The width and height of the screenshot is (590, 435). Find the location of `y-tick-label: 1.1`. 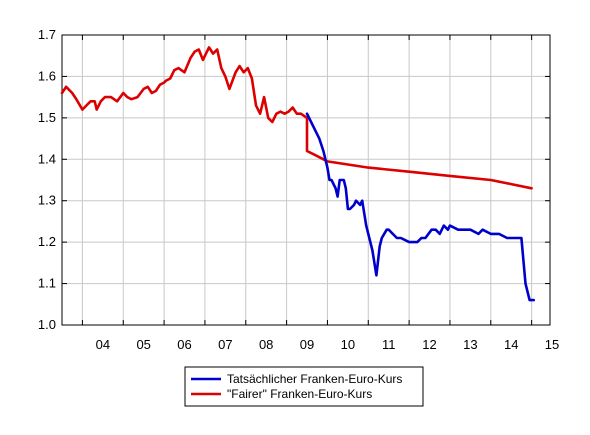

y-tick-label: 1.1 is located at coordinates (47, 283).